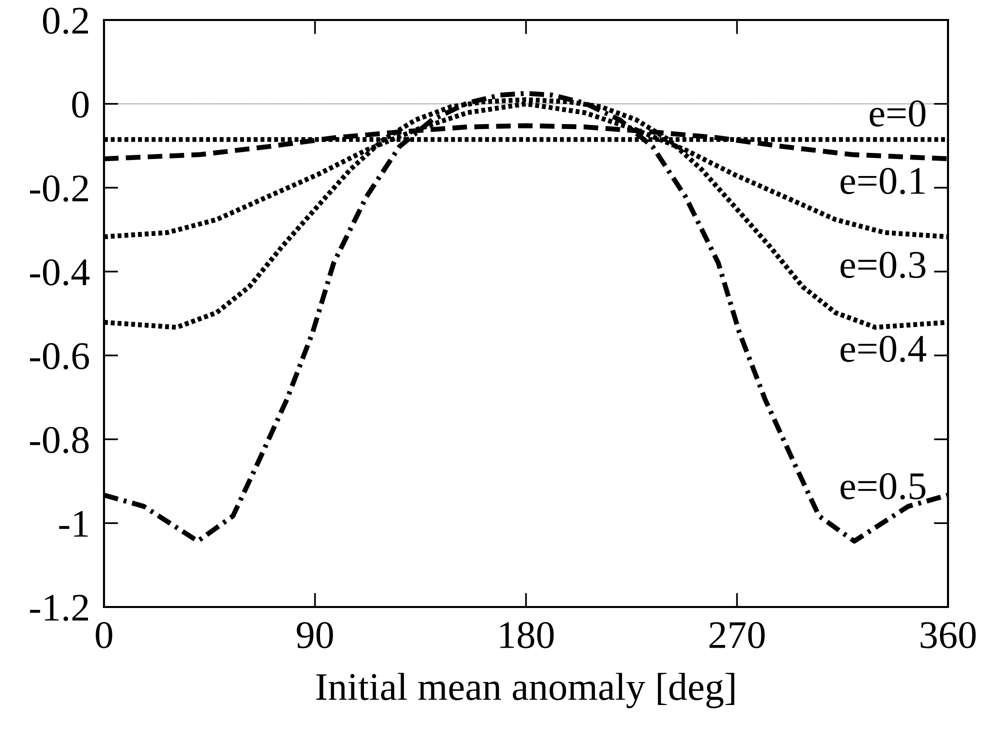  Describe the element at coordinates (59, 440) in the screenshot. I see `y-tick-label: -0.8` at that location.